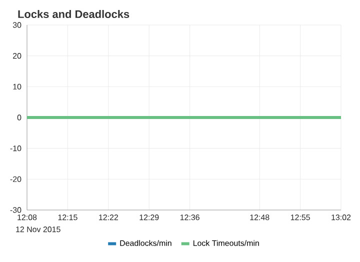 Image resolution: width=360 pixels, height=262 pixels. Describe the element at coordinates (74, 14) in the screenshot. I see `chart-title: Locks and Deadlocks` at that location.